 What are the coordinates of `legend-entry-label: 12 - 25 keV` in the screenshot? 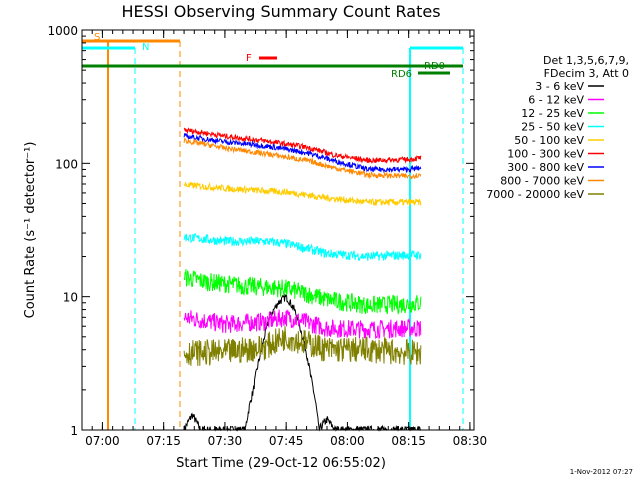 It's located at (552, 113).